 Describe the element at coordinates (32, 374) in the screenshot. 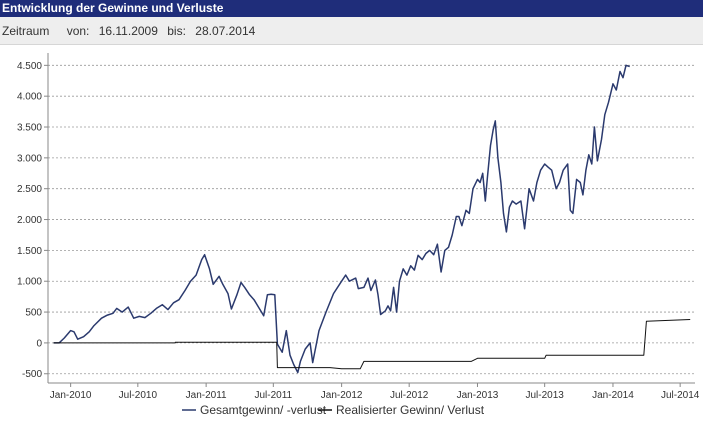

I see `y-tick-label: -500` at that location.